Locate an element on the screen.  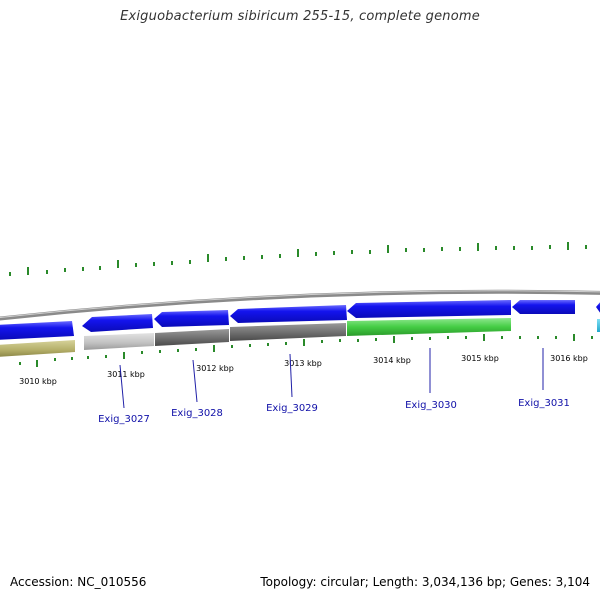
gene-label-exig-3031: Exig_3031 is located at coordinates (544, 403).